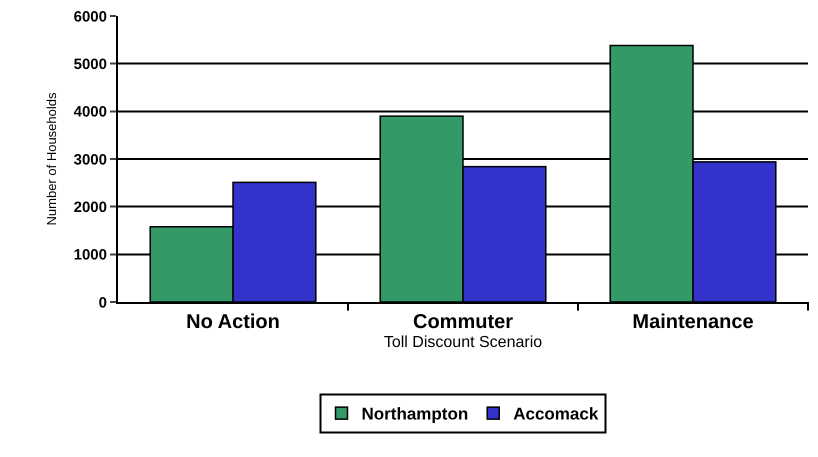 This screenshot has height=457, width=818. Describe the element at coordinates (90, 159) in the screenshot. I see `y-tick-label: 3000` at that location.